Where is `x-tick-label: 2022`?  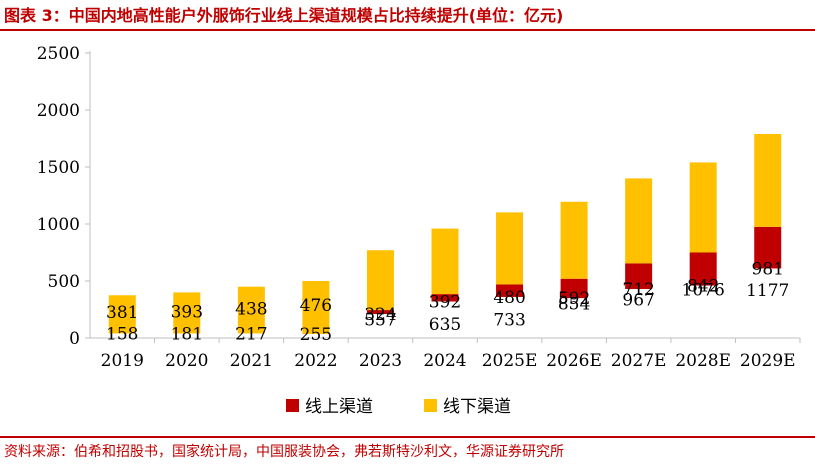 x-tick-label: 2022 is located at coordinates (315, 361).